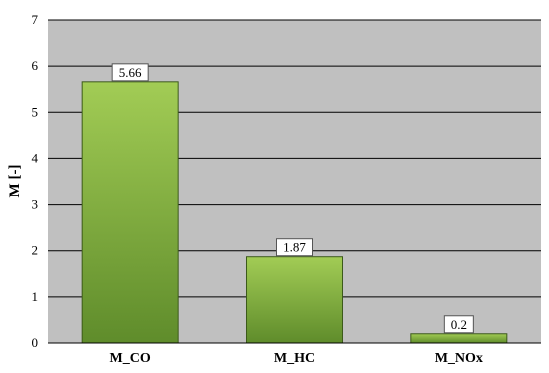 This screenshot has width=549, height=373. I want to click on bar-m-nox, so click(459, 338).